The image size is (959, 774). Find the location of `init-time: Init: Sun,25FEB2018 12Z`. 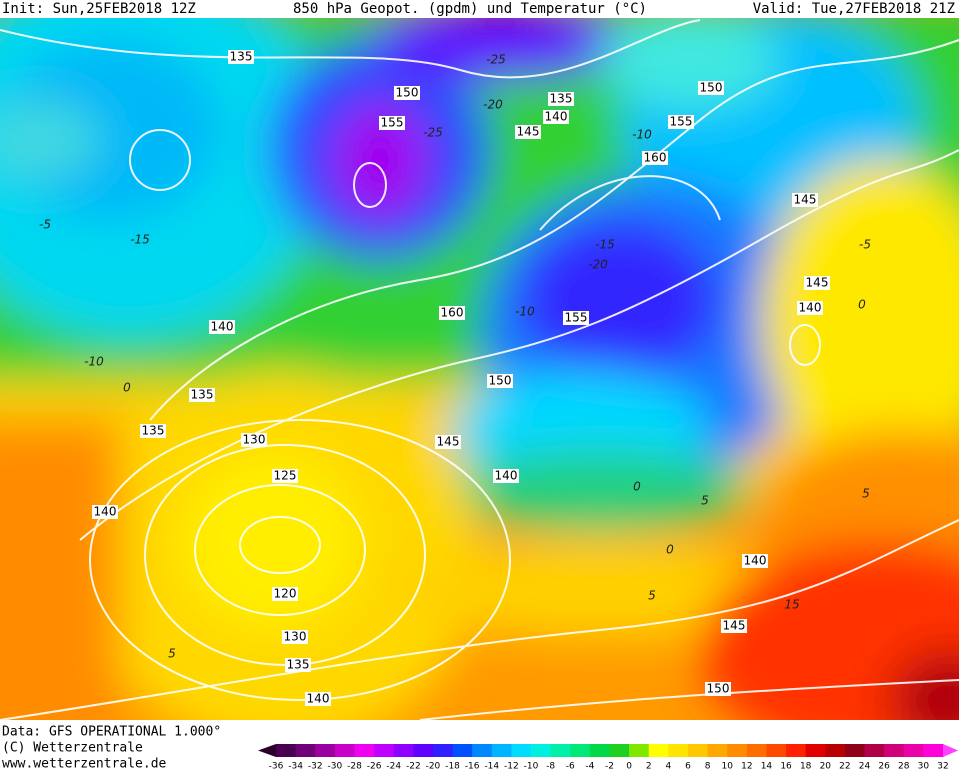

init-time: Init: Sun,25FEB2018 12Z is located at coordinates (99, 9).